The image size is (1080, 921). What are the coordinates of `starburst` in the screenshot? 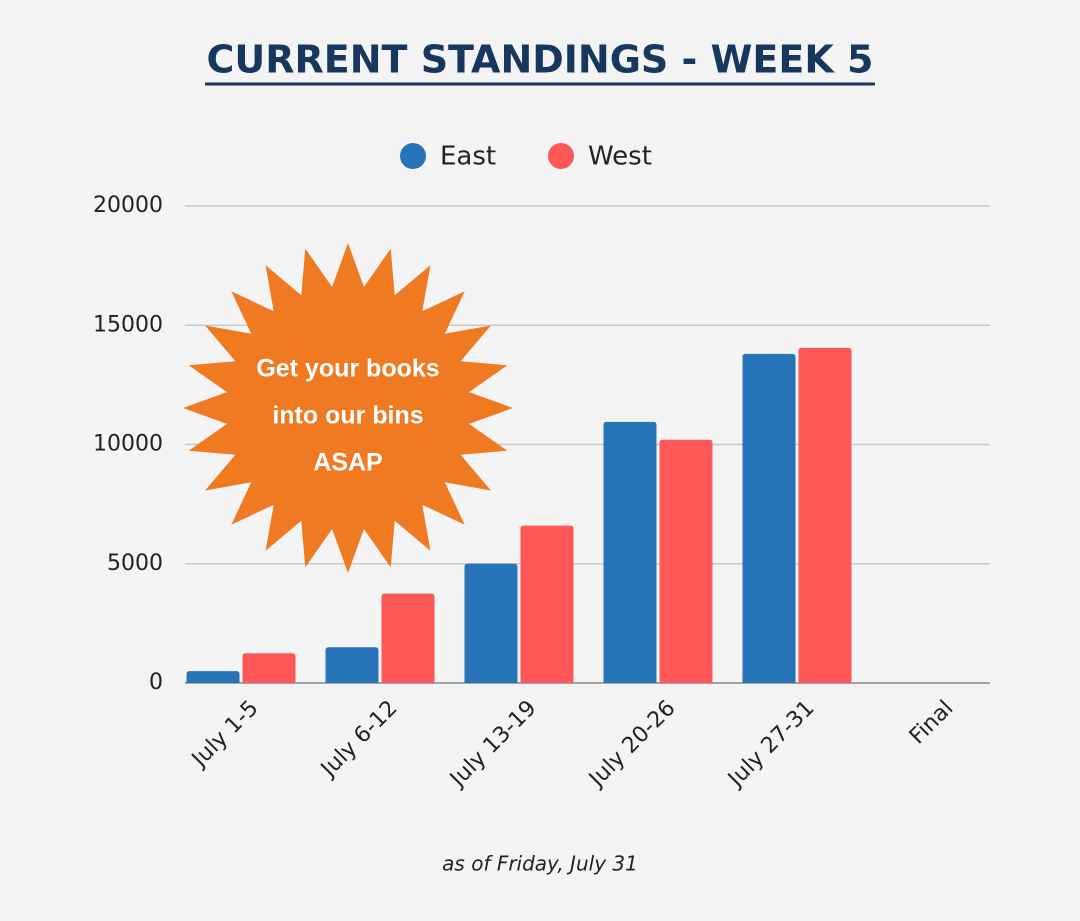 It's located at (348, 408).